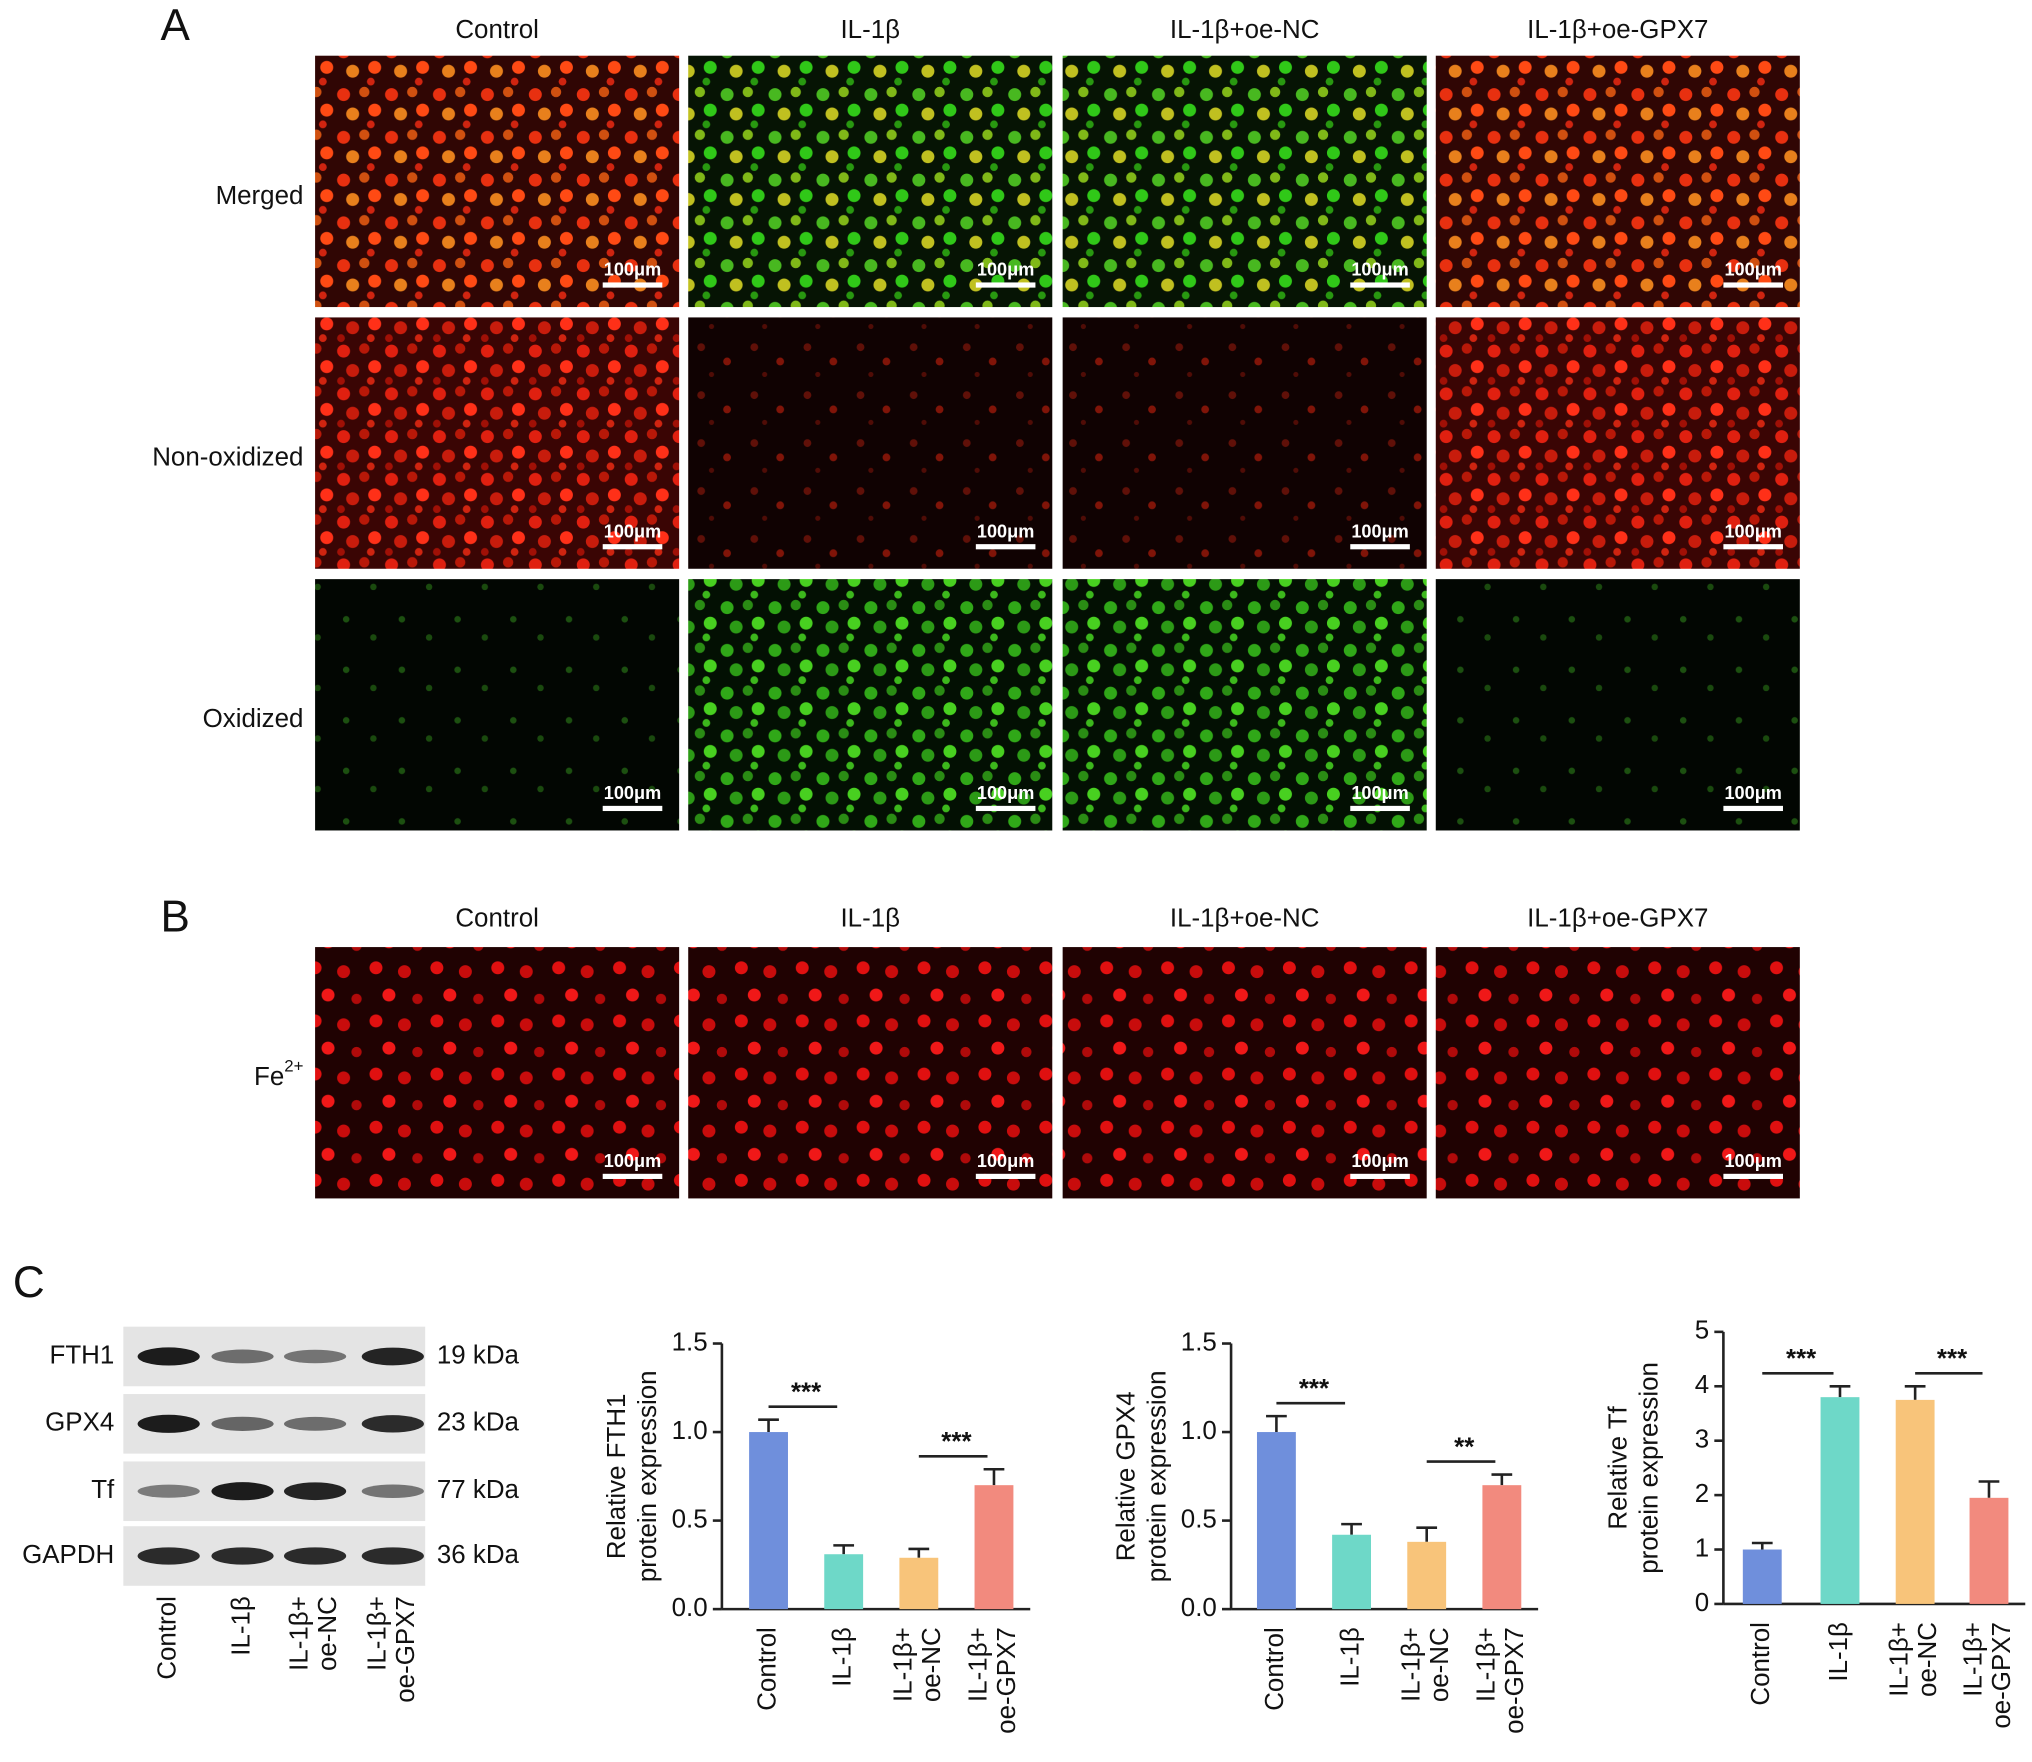 Image resolution: width=2032 pixels, height=1762 pixels. I want to click on y-axis-label: Relative GPX4, so click(1126, 1476).